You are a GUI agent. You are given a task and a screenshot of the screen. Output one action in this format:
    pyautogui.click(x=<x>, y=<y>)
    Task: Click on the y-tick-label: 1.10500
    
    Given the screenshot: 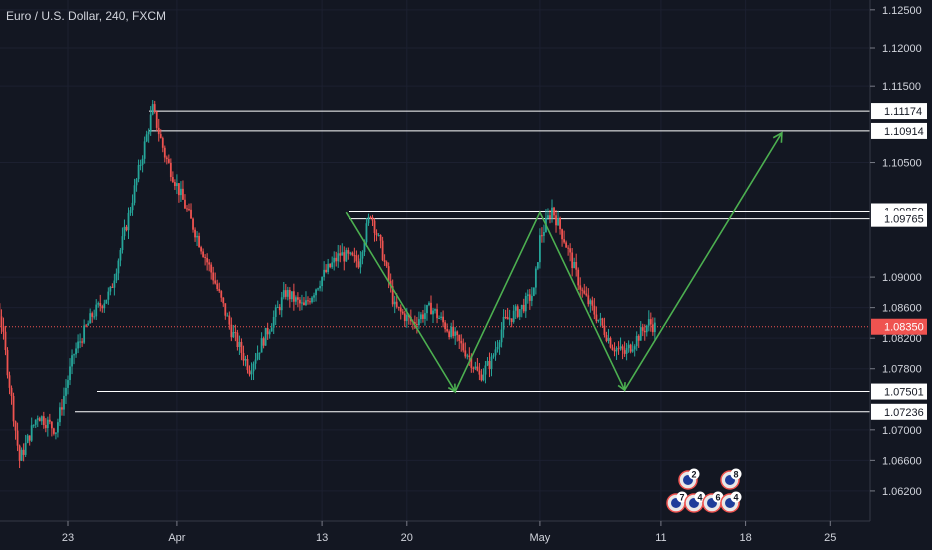 What is the action you would take?
    pyautogui.click(x=902, y=164)
    